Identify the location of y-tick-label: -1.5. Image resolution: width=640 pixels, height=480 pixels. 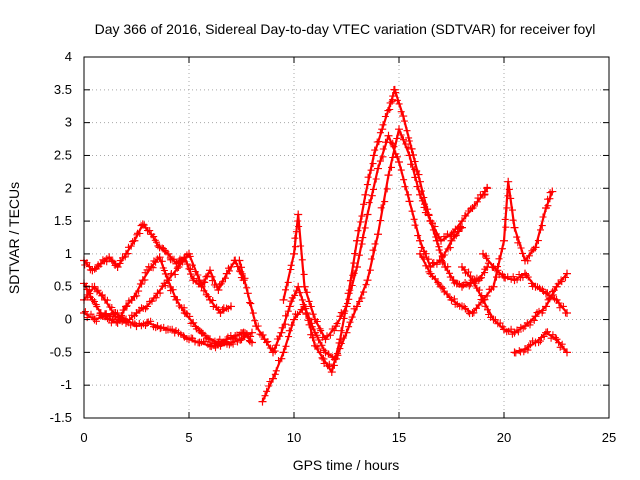
(61, 417).